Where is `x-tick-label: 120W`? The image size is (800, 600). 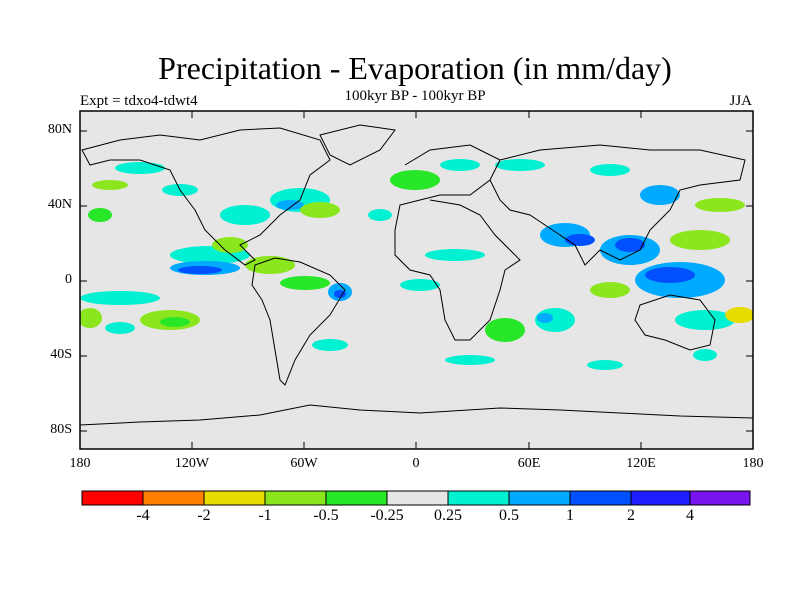 x-tick-label: 120W is located at coordinates (192, 463).